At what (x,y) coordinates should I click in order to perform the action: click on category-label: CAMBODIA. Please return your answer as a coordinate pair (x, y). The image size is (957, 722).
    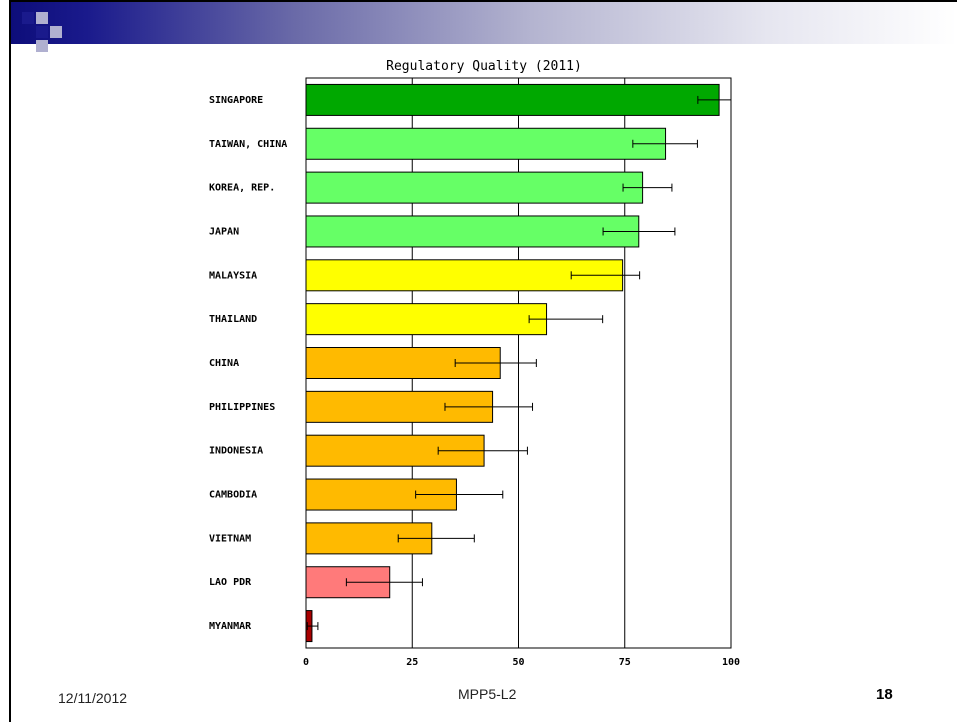
    Looking at the image, I should click on (233, 495).